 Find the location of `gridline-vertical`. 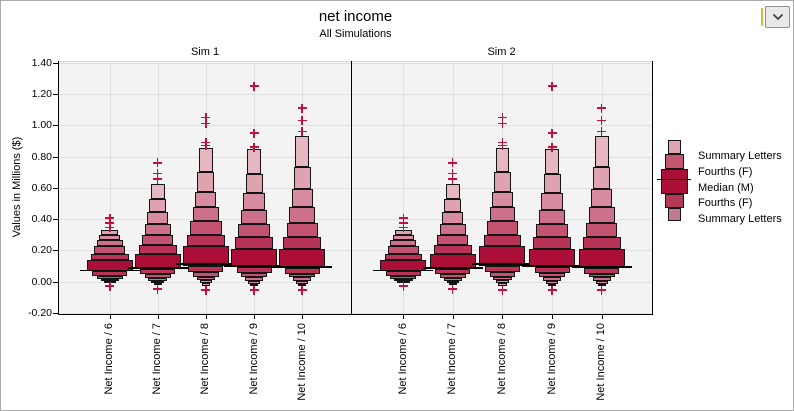

gridline-vertical is located at coordinates (110, 188).